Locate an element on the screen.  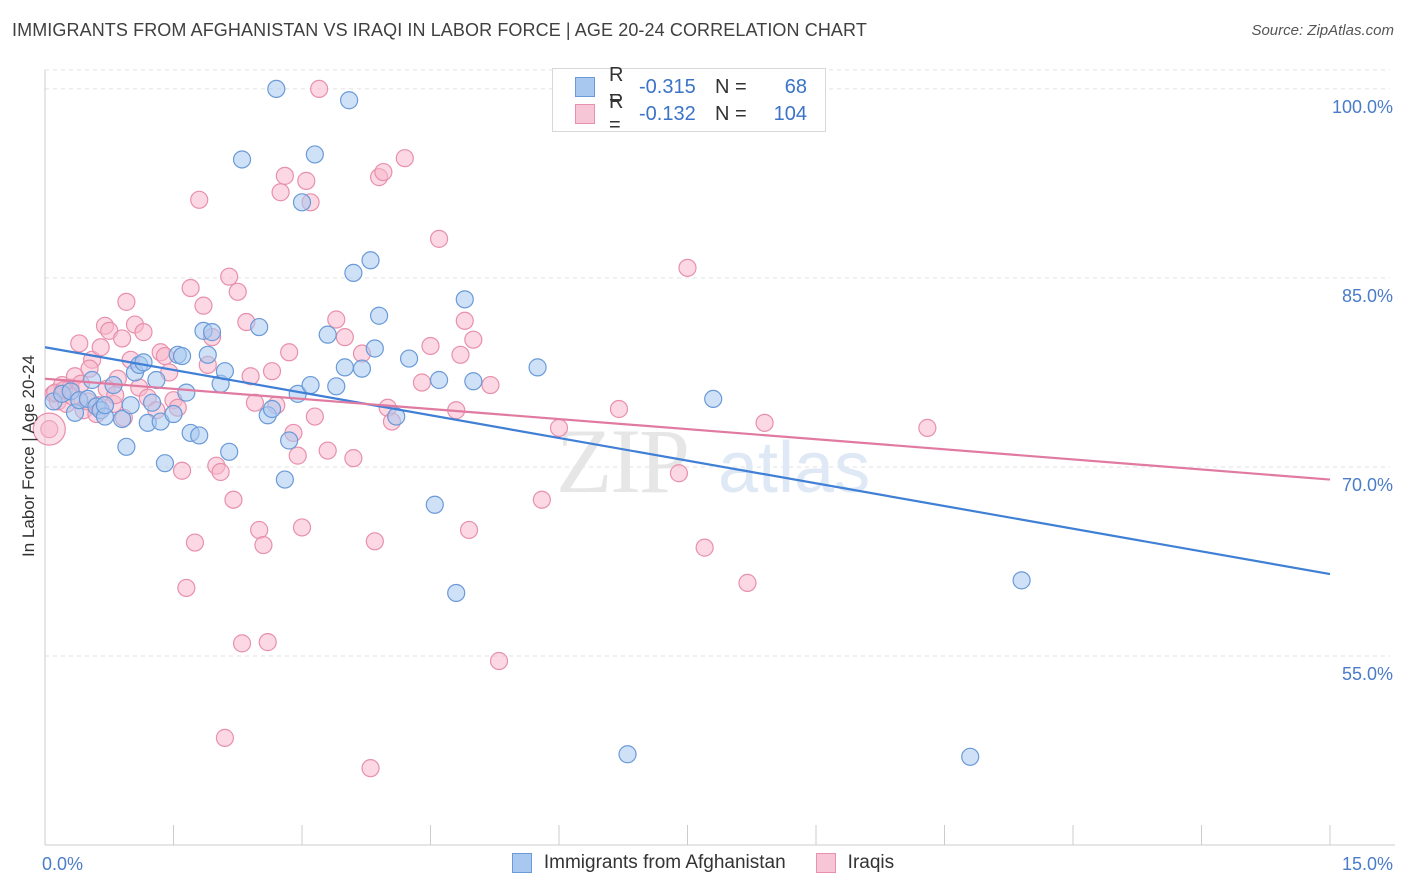
legend-row-afghanistan: R = -0.315 N = 68 is located at coordinates (691, 86).